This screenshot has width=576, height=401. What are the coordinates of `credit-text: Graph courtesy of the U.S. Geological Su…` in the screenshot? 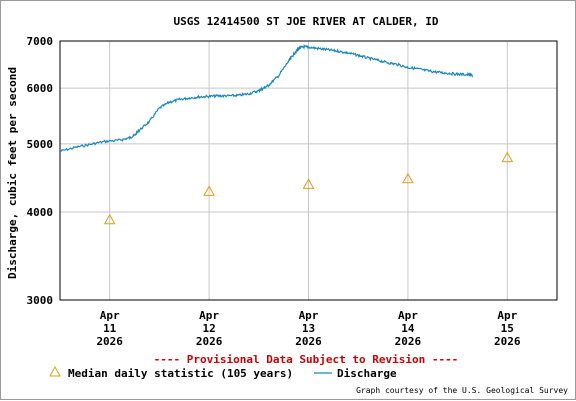 It's located at (462, 390).